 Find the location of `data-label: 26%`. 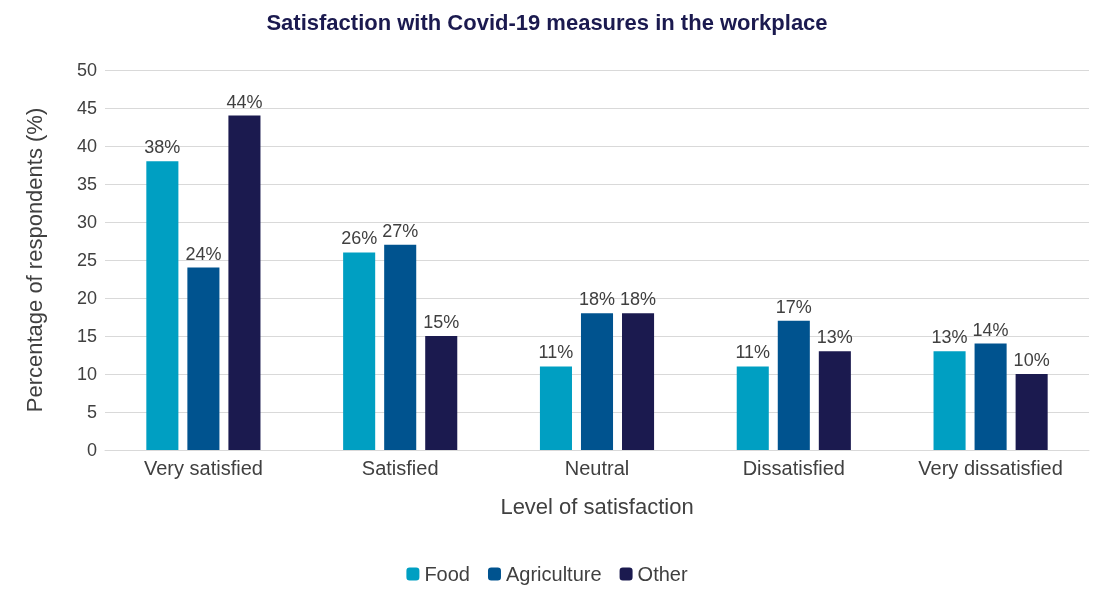

data-label: 26% is located at coordinates (359, 238).